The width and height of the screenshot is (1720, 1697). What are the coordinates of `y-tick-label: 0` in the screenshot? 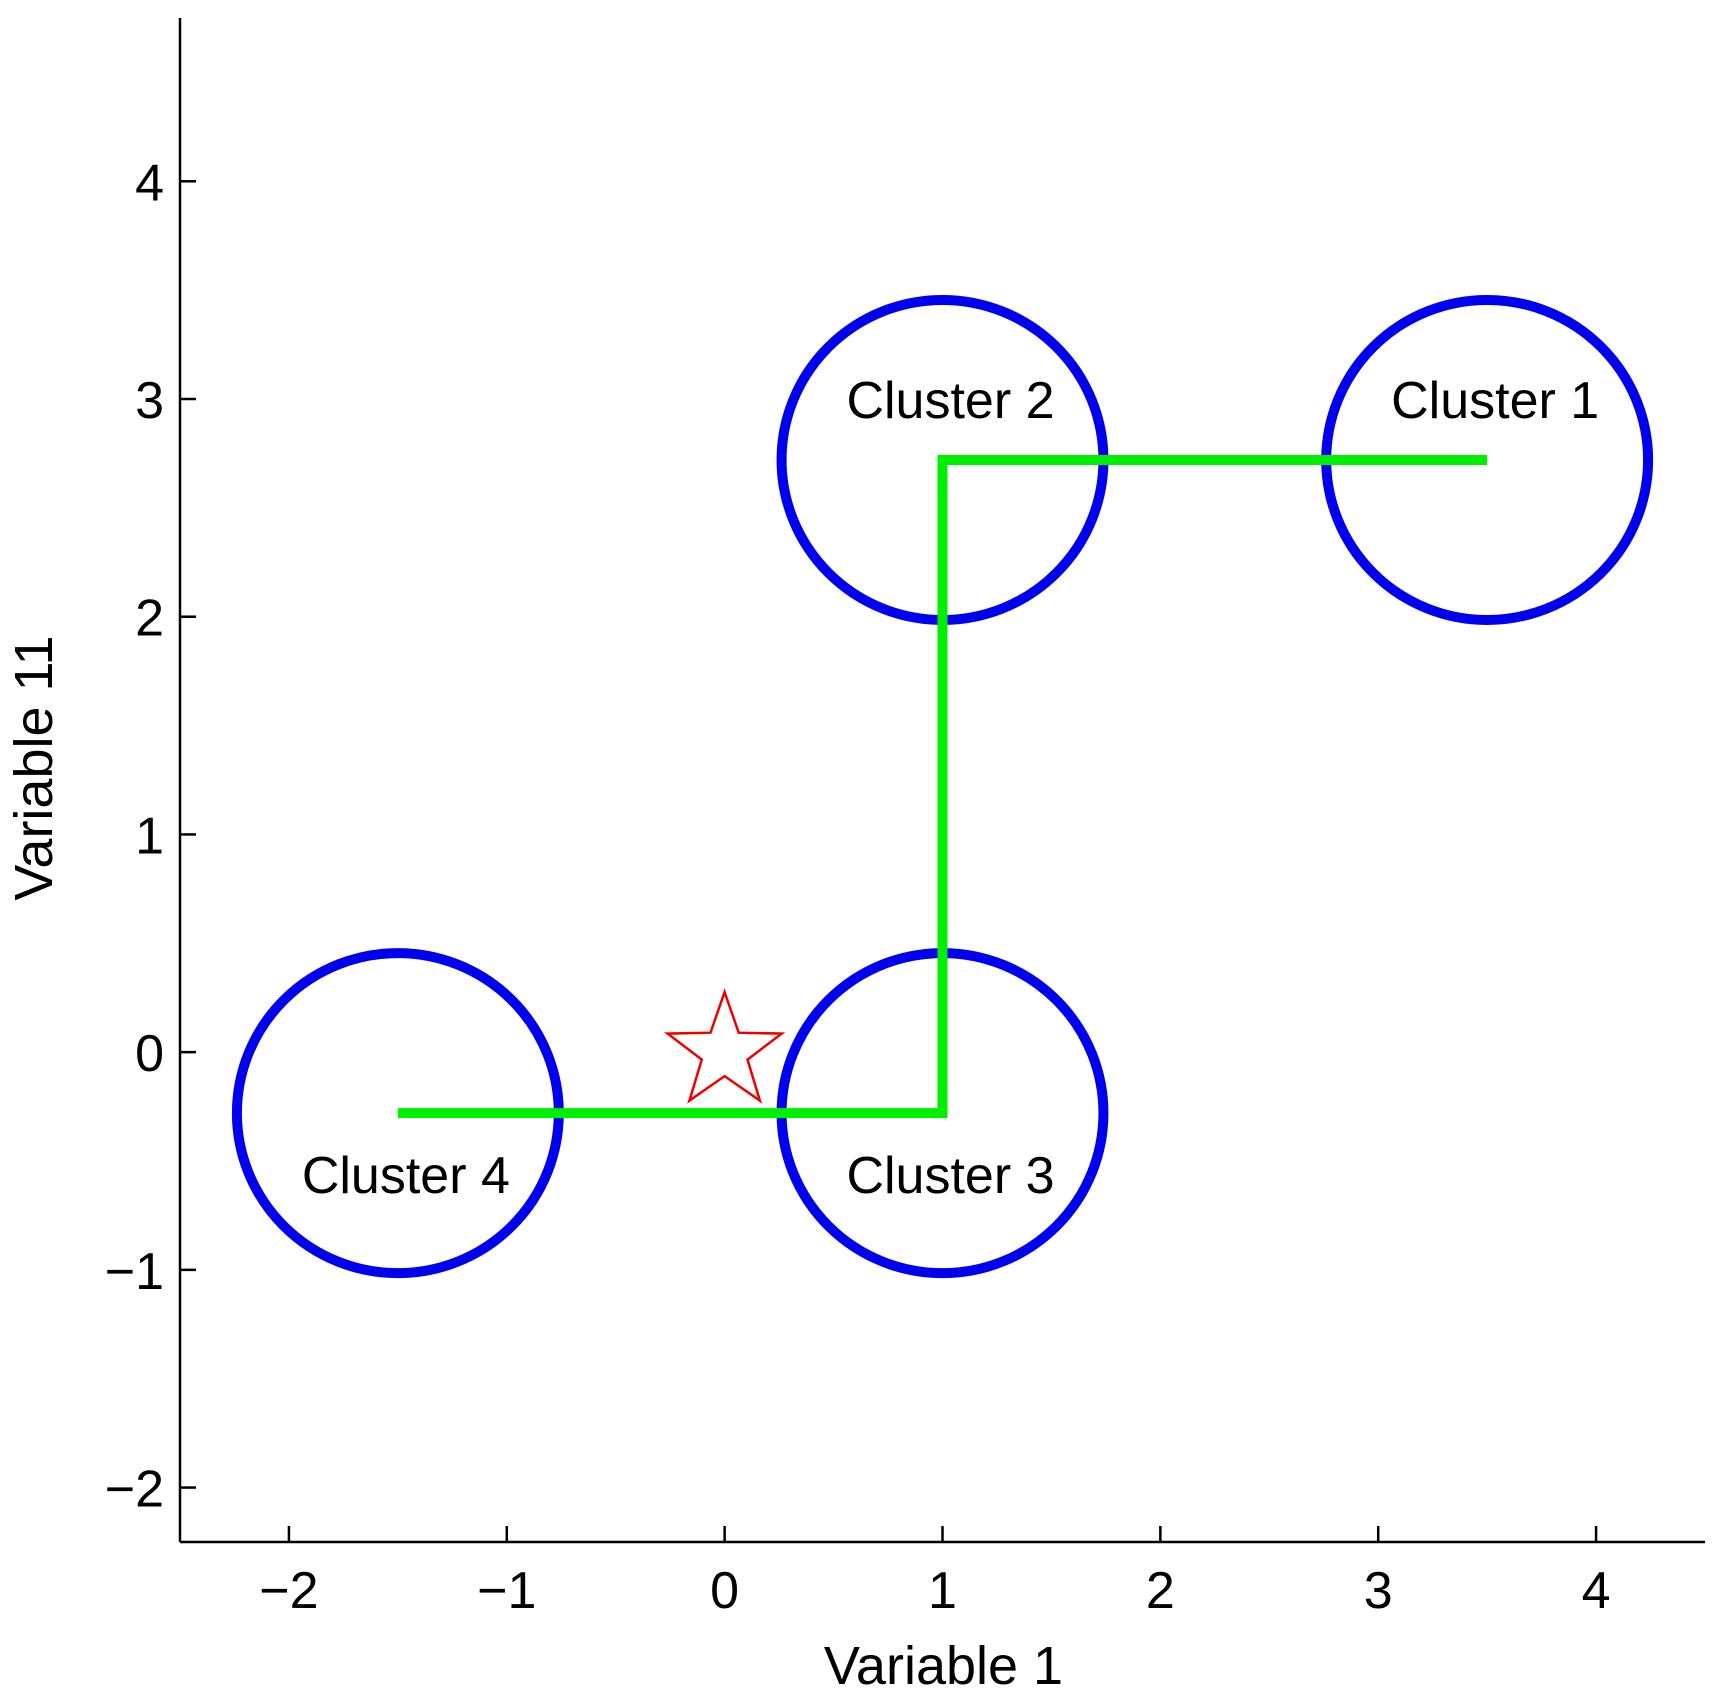 It's located at (149, 1054).